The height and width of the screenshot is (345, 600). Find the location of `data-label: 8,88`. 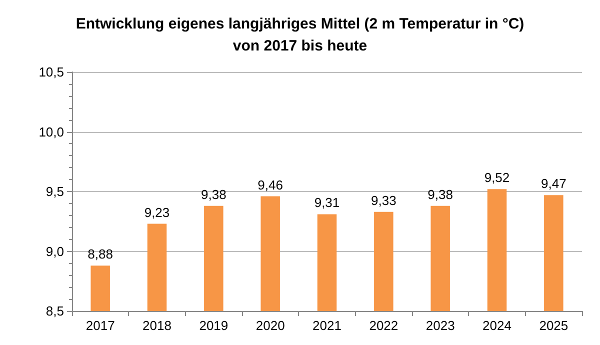

data-label: 8,88 is located at coordinates (100, 254).